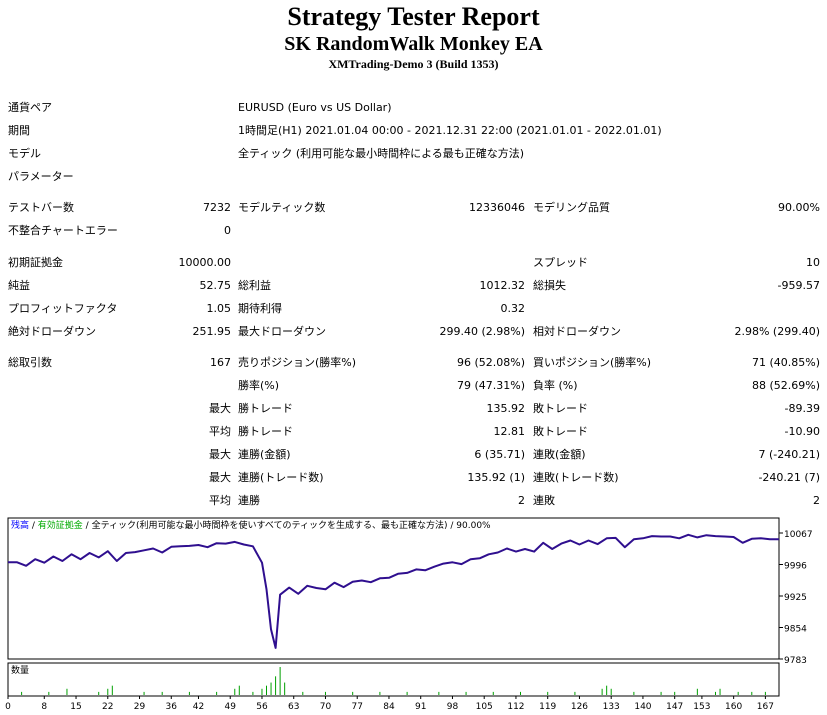 The image size is (827, 715). What do you see at coordinates (198, 707) in the screenshot?
I see `x-tick-label: 42` at bounding box center [198, 707].